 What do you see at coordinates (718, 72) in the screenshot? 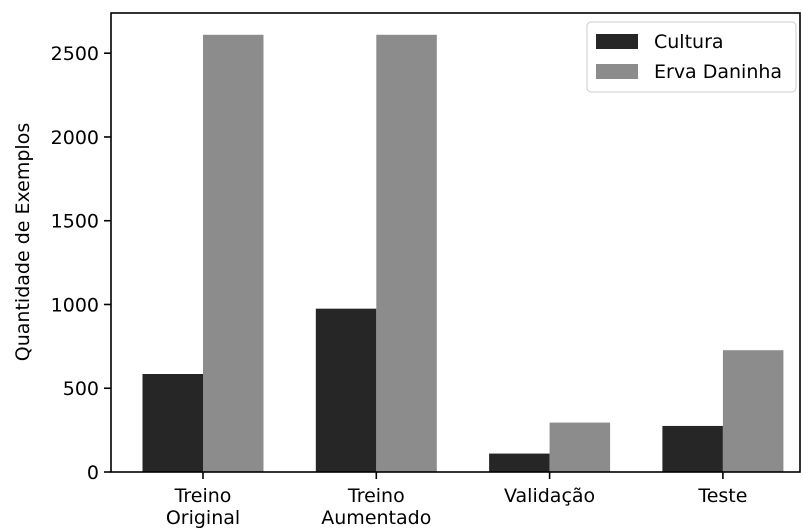
I see `legend-label-erva-daninha: Erva Daninha` at bounding box center [718, 72].